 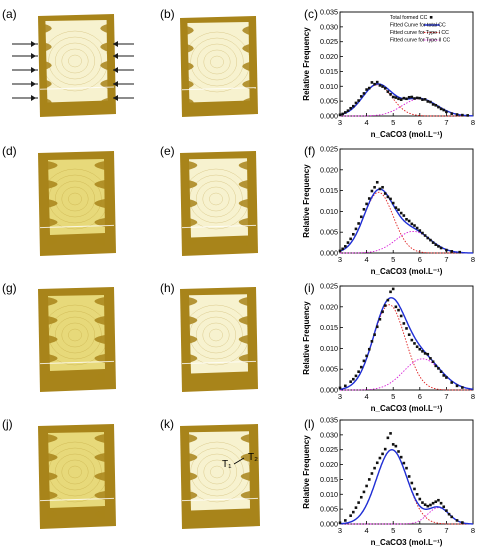 What do you see at coordinates (309, 424) in the screenshot?
I see `panel-label-l: (l)` at bounding box center [309, 424].